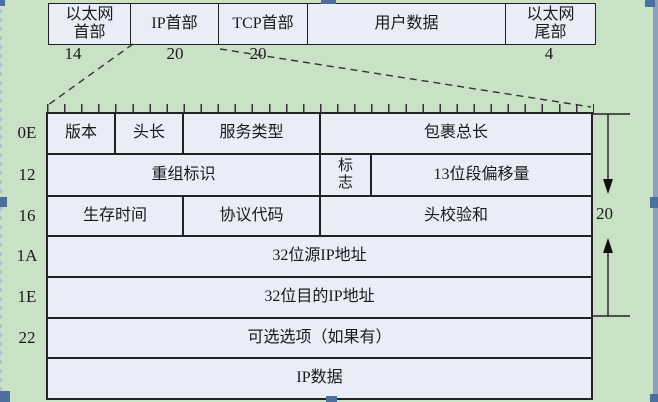 This screenshot has width=658, height=402. Describe the element at coordinates (90, 74) in the screenshot. I see `dashed-connector-left` at that location.